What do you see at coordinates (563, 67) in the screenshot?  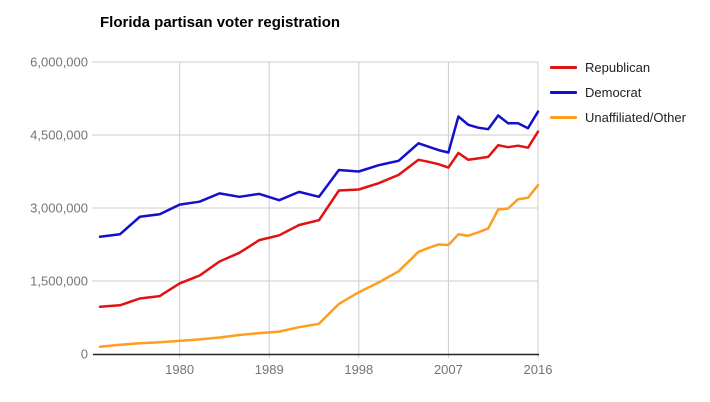 I see `republican-line-swatch` at bounding box center [563, 67].